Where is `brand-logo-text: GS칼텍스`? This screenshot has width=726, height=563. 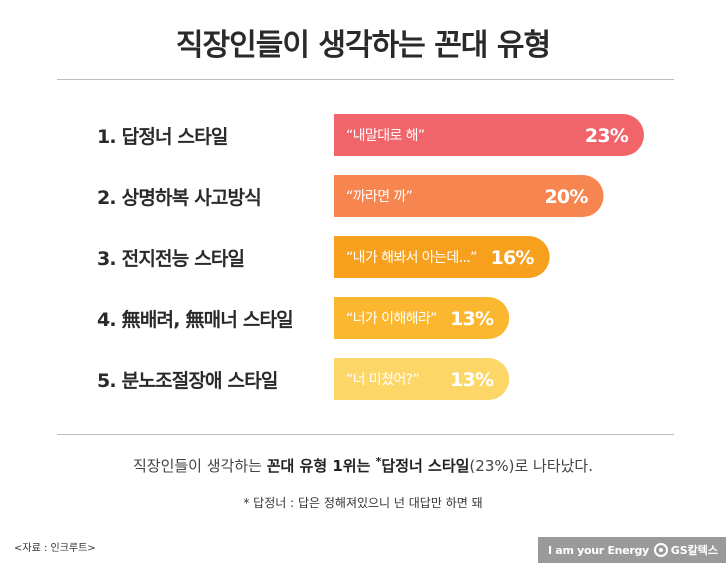
brand-logo-text: GS칼텍스 is located at coordinates (694, 550).